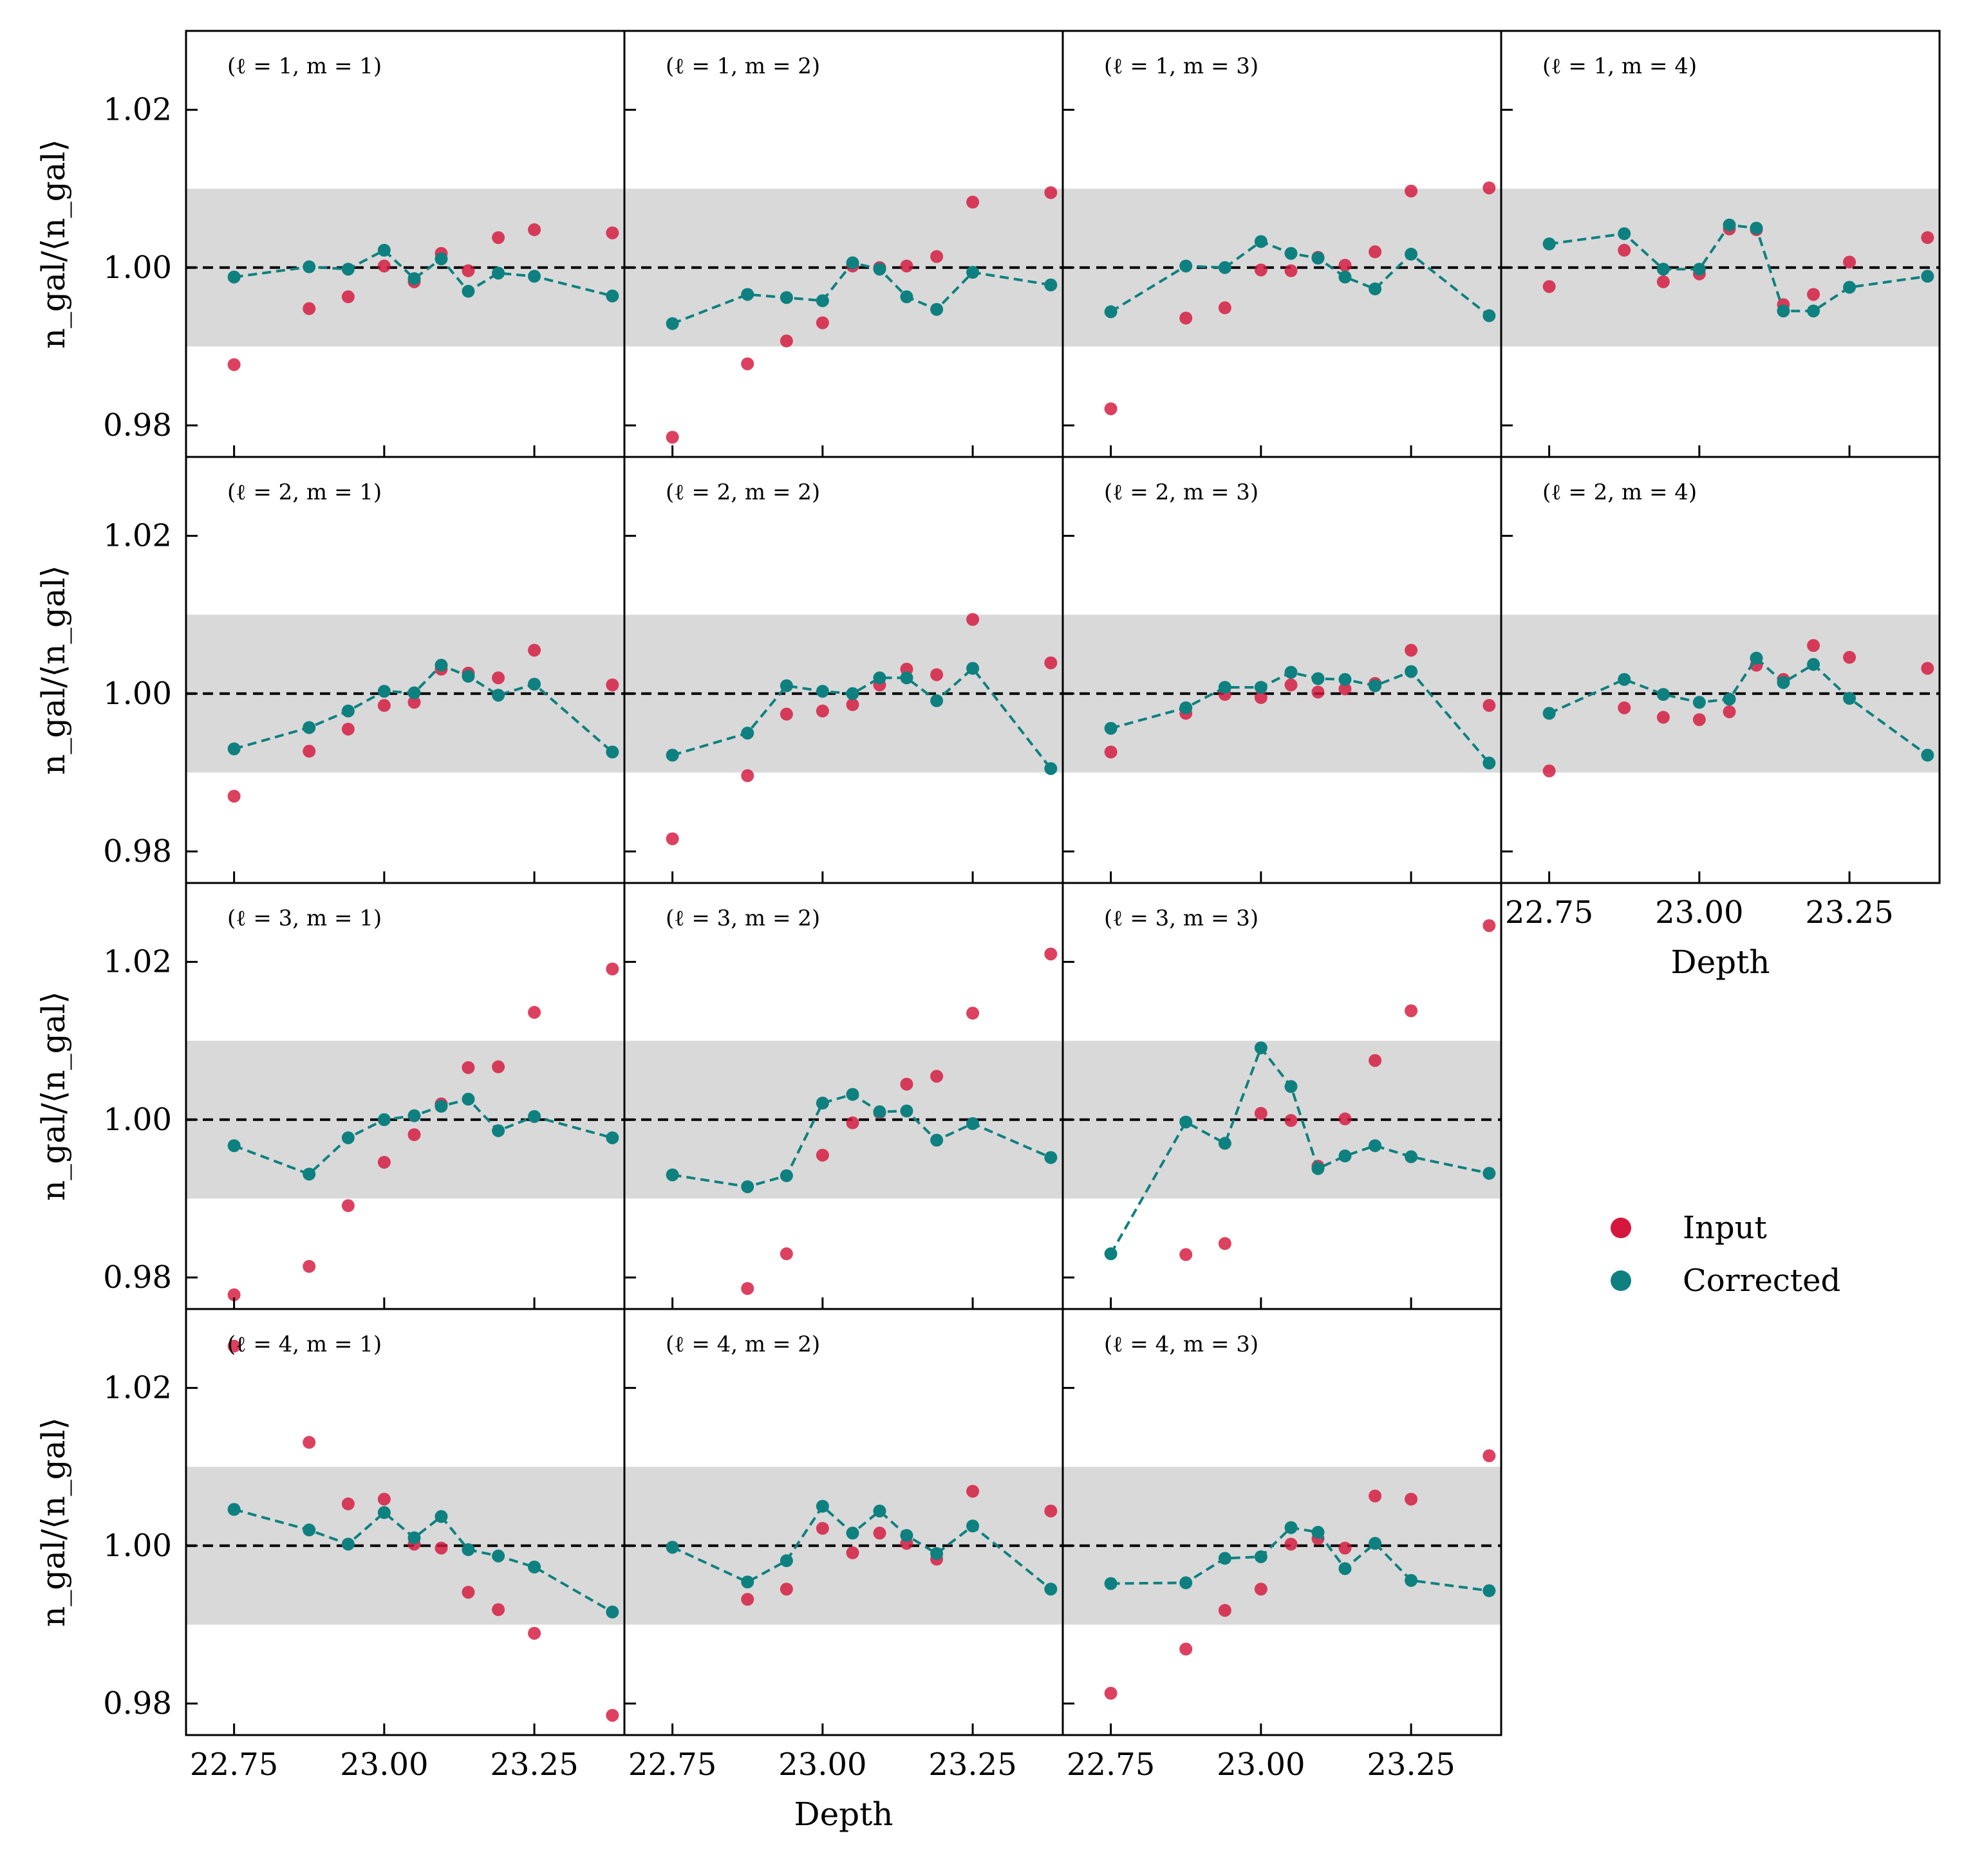 The height and width of the screenshot is (1876, 1964). I want to click on legend-marker, so click(1621, 1280).